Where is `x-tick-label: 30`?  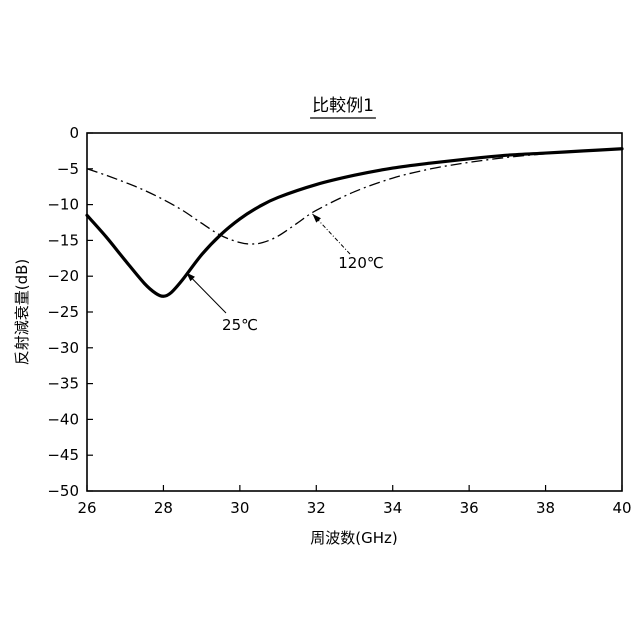
x-tick-label: 30 is located at coordinates (239, 508).